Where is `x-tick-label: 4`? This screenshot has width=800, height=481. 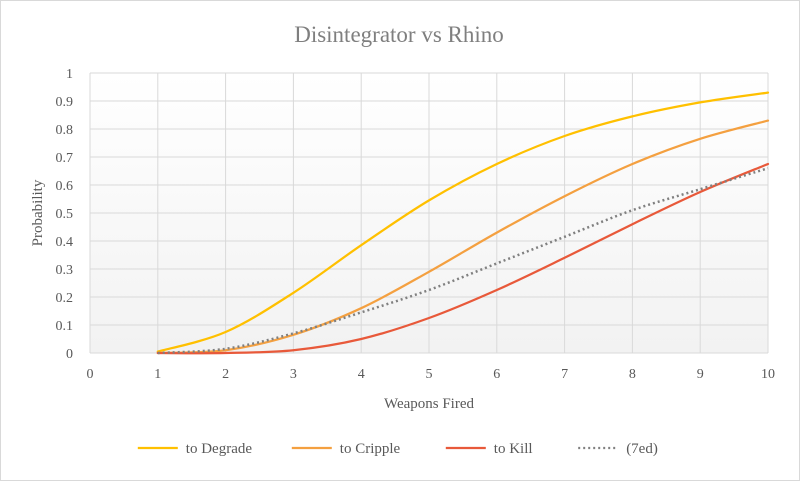
x-tick-label: 4 is located at coordinates (361, 374).